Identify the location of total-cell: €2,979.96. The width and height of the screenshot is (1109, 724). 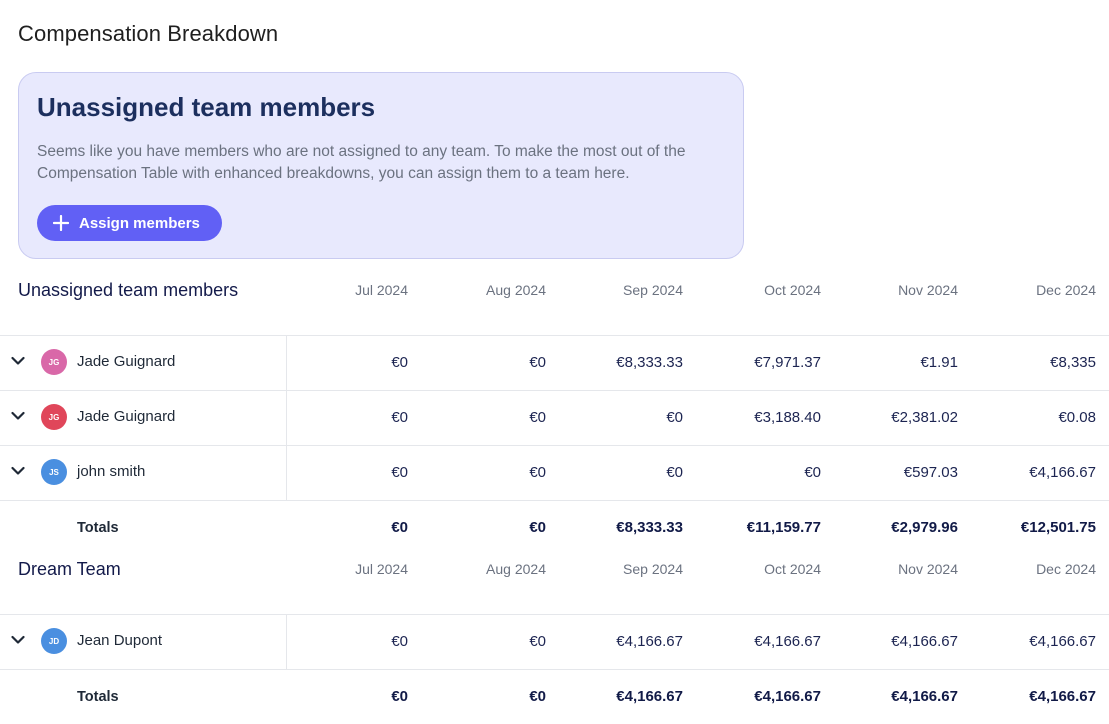
(924, 527).